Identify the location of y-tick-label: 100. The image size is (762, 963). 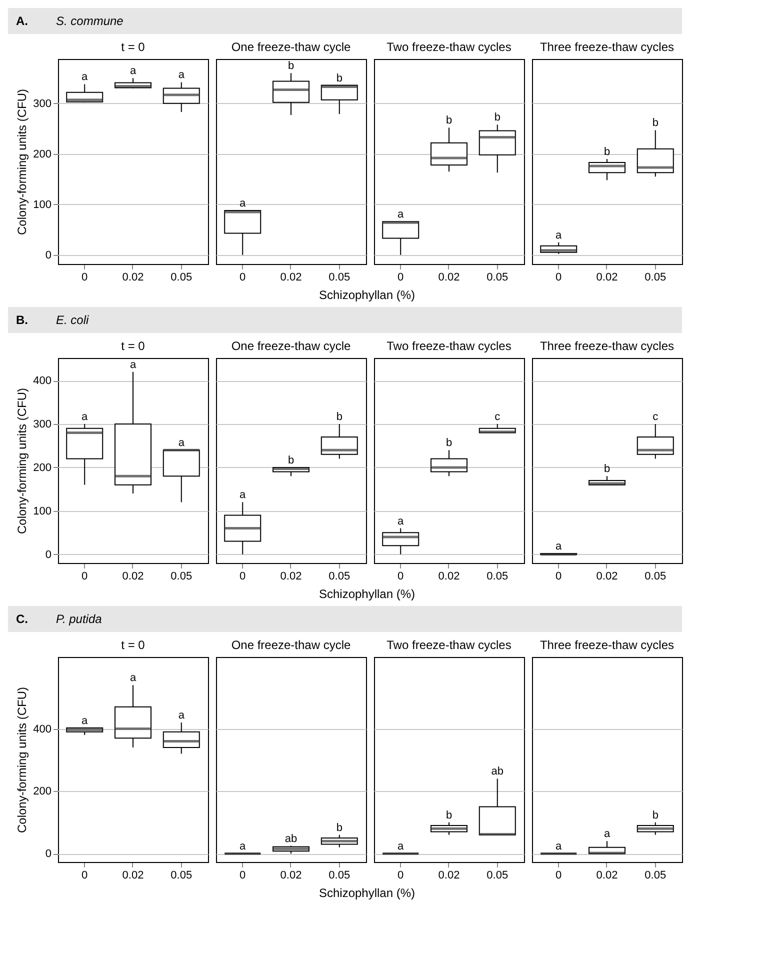
(42, 204).